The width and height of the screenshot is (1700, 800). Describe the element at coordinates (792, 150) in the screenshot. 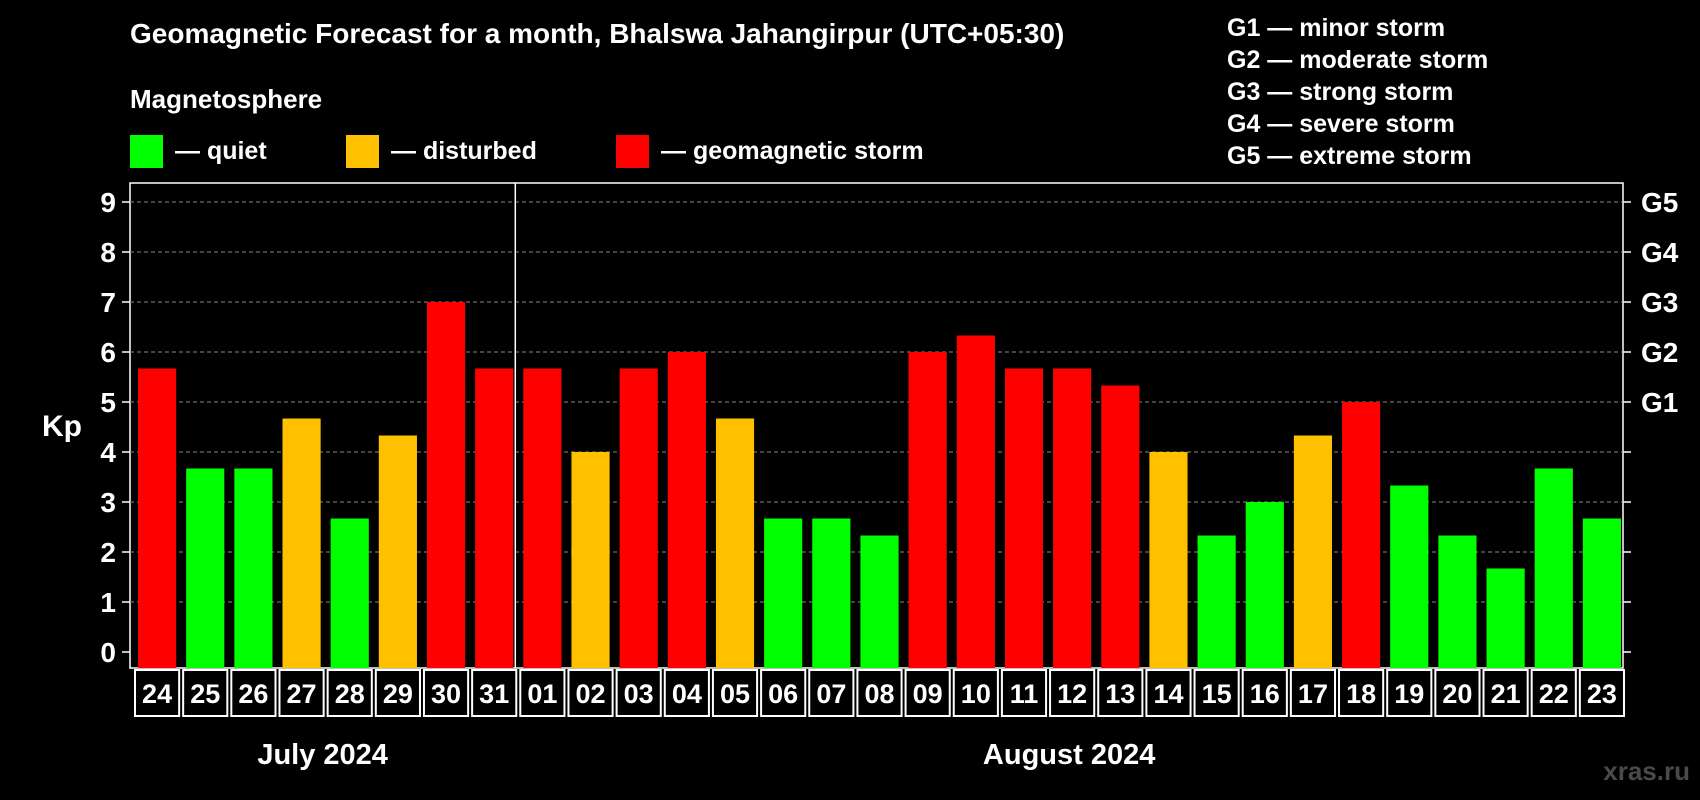

I see `legend-label-storm: — geomagnetic storm` at that location.